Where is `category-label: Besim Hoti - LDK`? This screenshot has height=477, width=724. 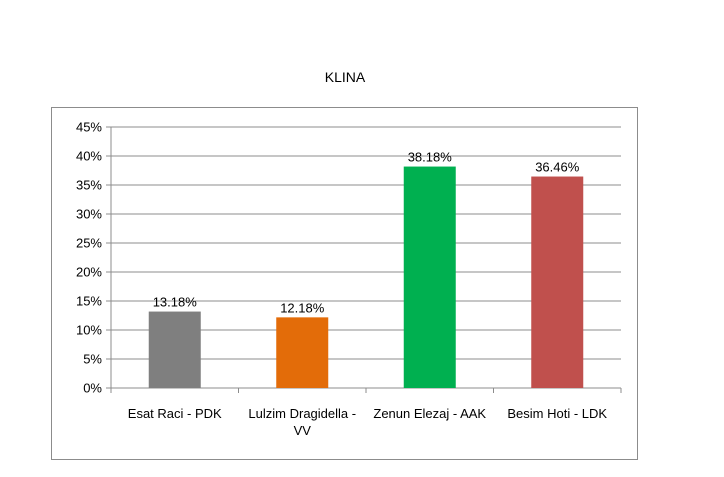
category-label: Besim Hoti - LDK is located at coordinates (557, 413).